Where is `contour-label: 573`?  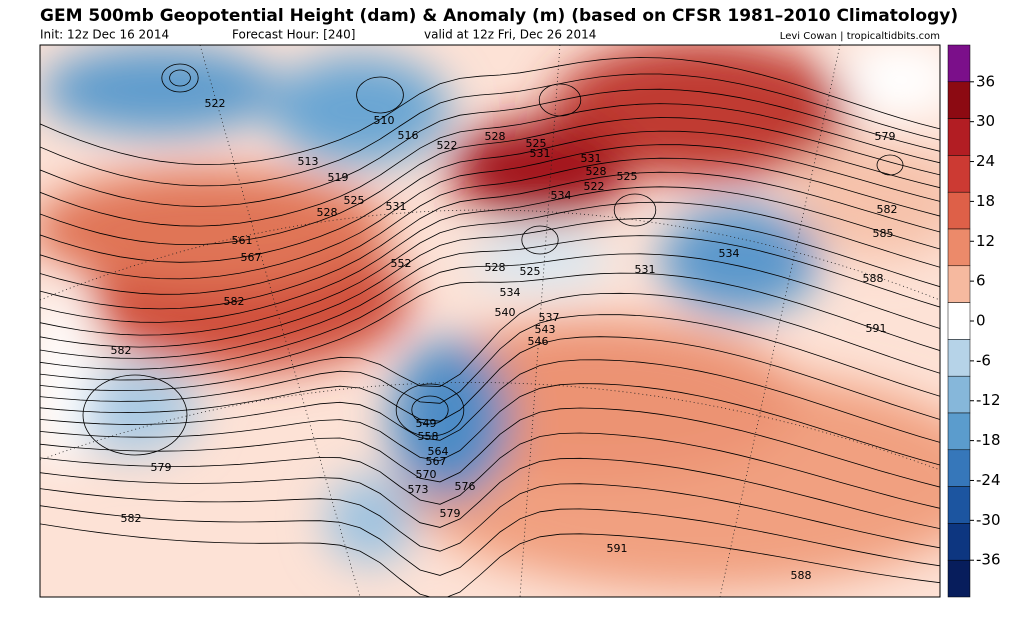
contour-label: 573 is located at coordinates (418, 489).